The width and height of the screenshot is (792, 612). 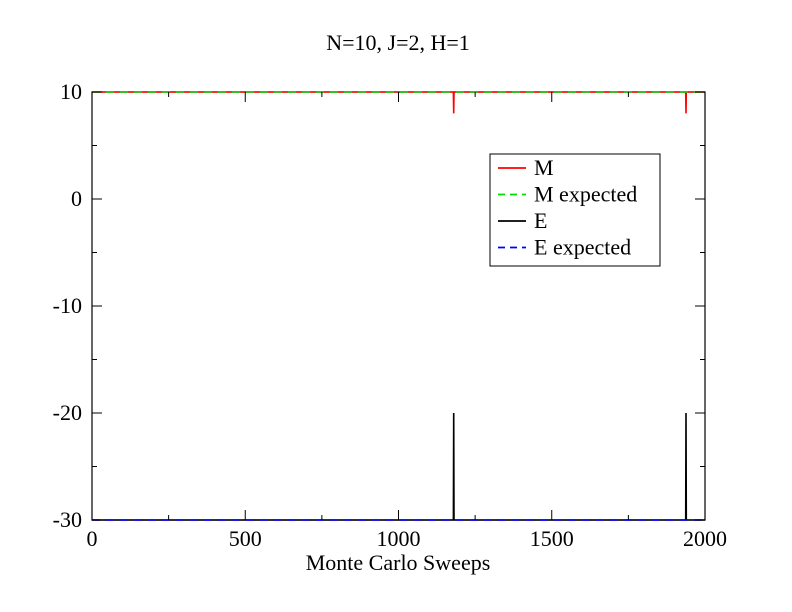 I want to click on y-tick-label: 0, so click(x=76, y=198).